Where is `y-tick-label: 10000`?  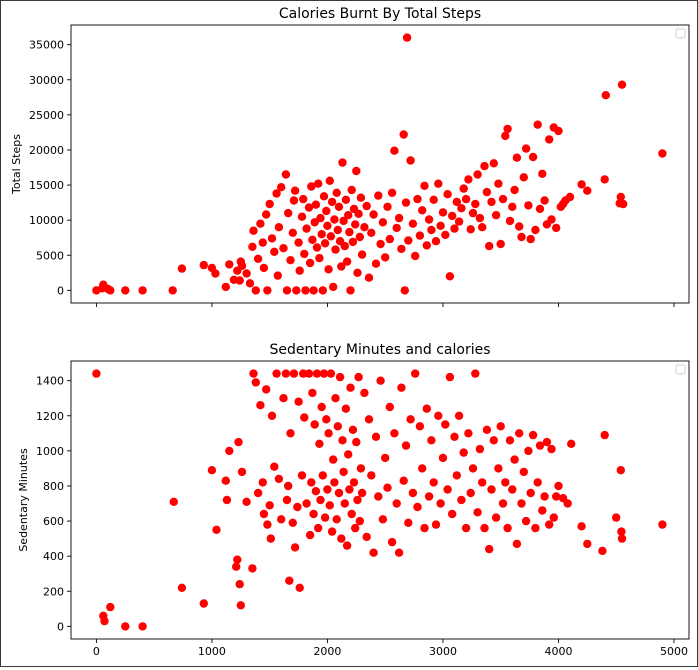 y-tick-label: 10000 is located at coordinates (46, 220).